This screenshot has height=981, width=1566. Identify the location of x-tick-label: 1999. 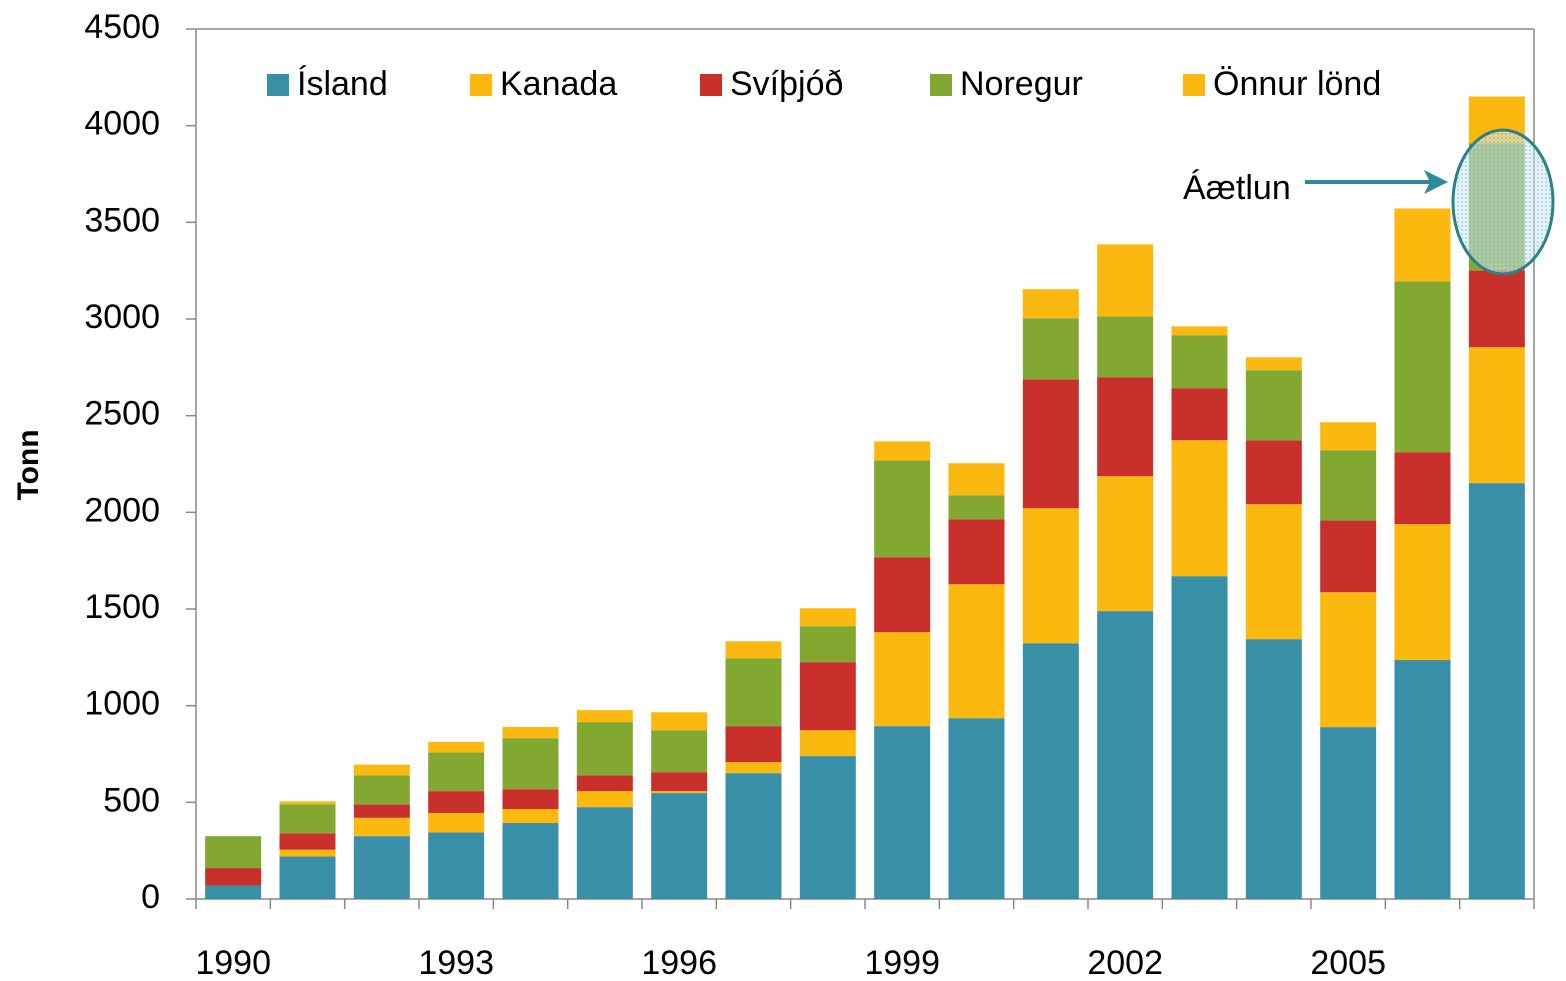
(902, 962).